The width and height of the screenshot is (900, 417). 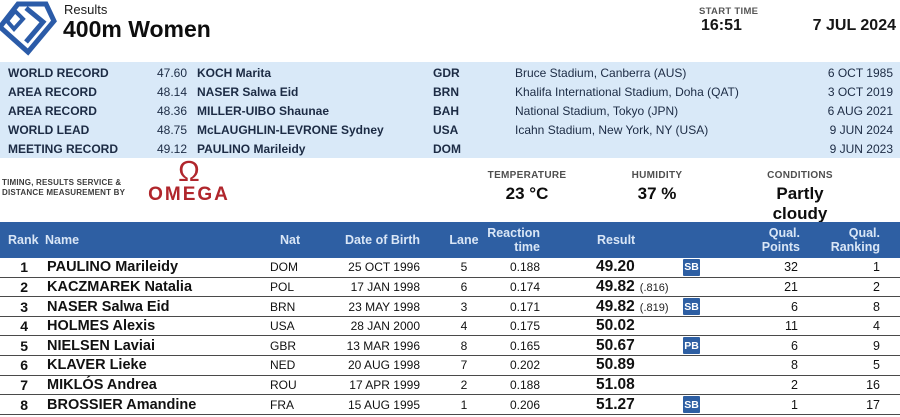 I want to click on cell-result: 51.27, so click(x=611, y=405).